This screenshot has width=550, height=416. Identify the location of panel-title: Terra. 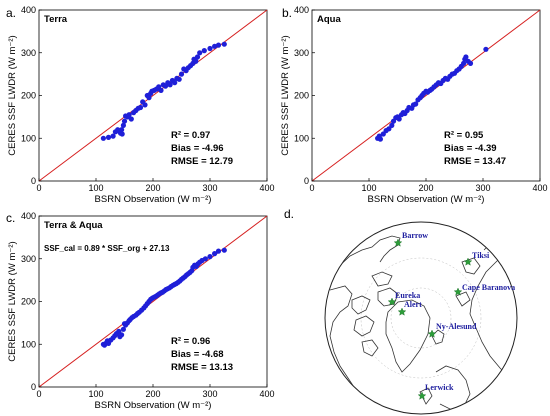
(56, 19).